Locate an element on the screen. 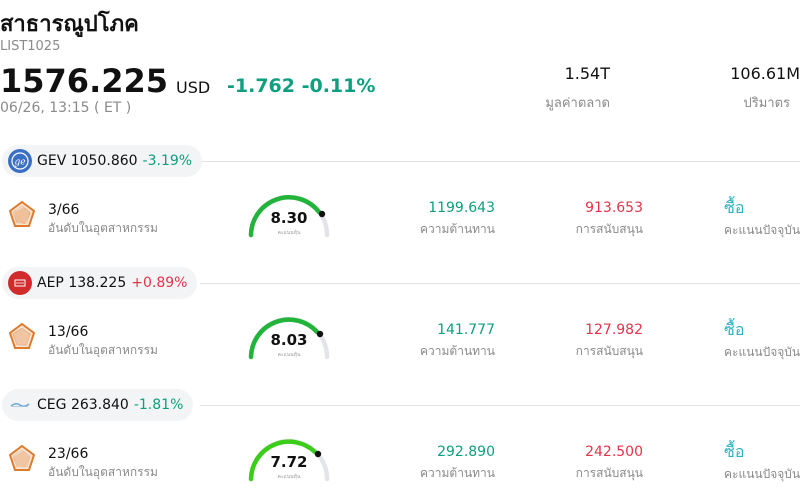 Image resolution: width=800 pixels, height=499 pixels. stock-chip: ge GEV 1050.860 -3.19% is located at coordinates (102, 161).